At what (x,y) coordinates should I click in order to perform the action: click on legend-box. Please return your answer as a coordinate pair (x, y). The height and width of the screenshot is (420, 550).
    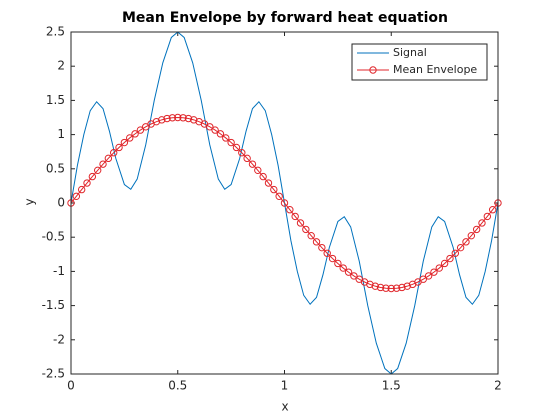
    Looking at the image, I should click on (419, 62).